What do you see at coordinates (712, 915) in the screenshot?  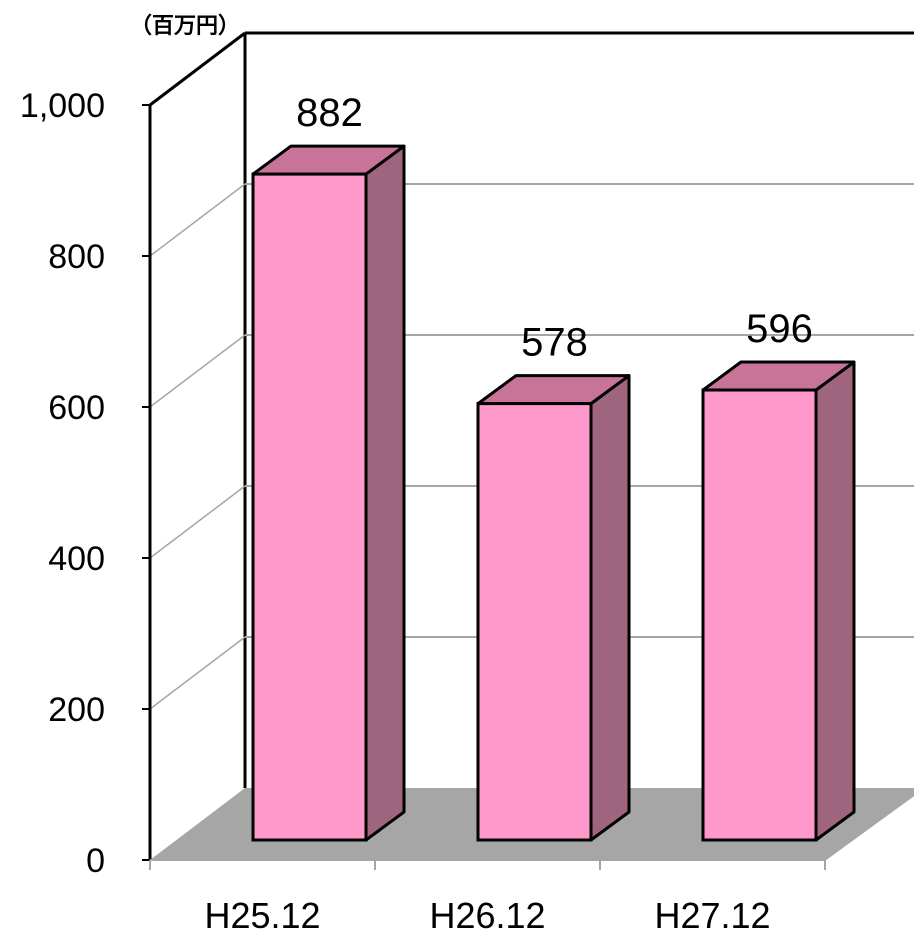 I see `x-tick-label: H27.12` at bounding box center [712, 915].